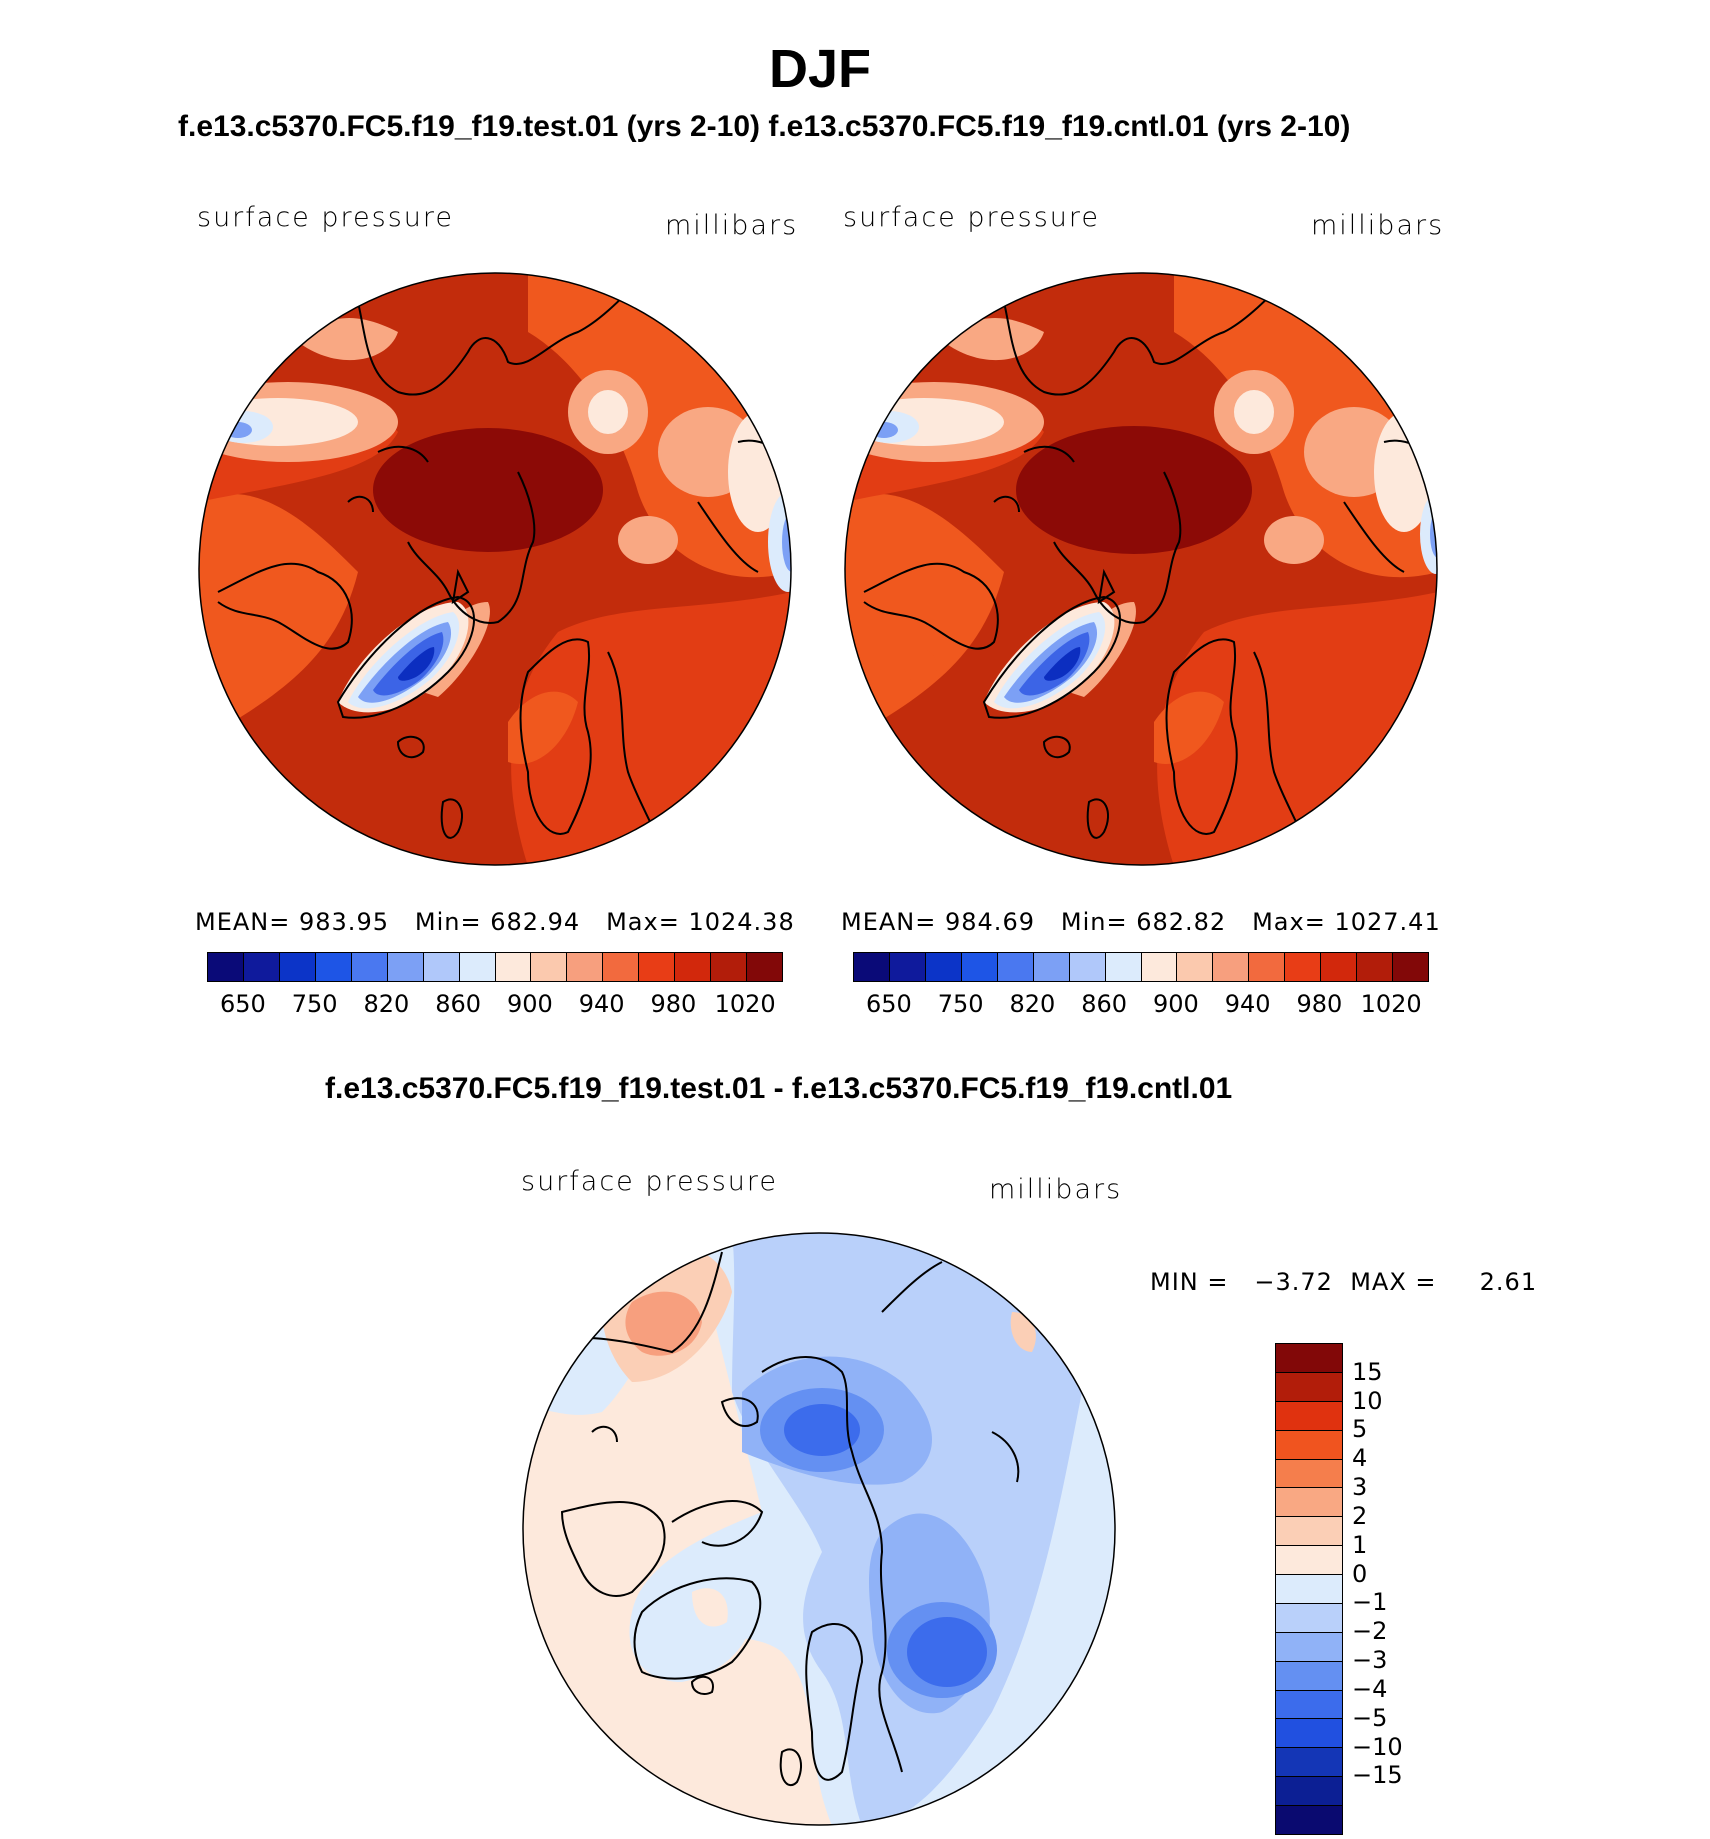 The image size is (1710, 1839). What do you see at coordinates (960, 1004) in the screenshot?
I see `colorbar-tick-label: 750` at bounding box center [960, 1004].